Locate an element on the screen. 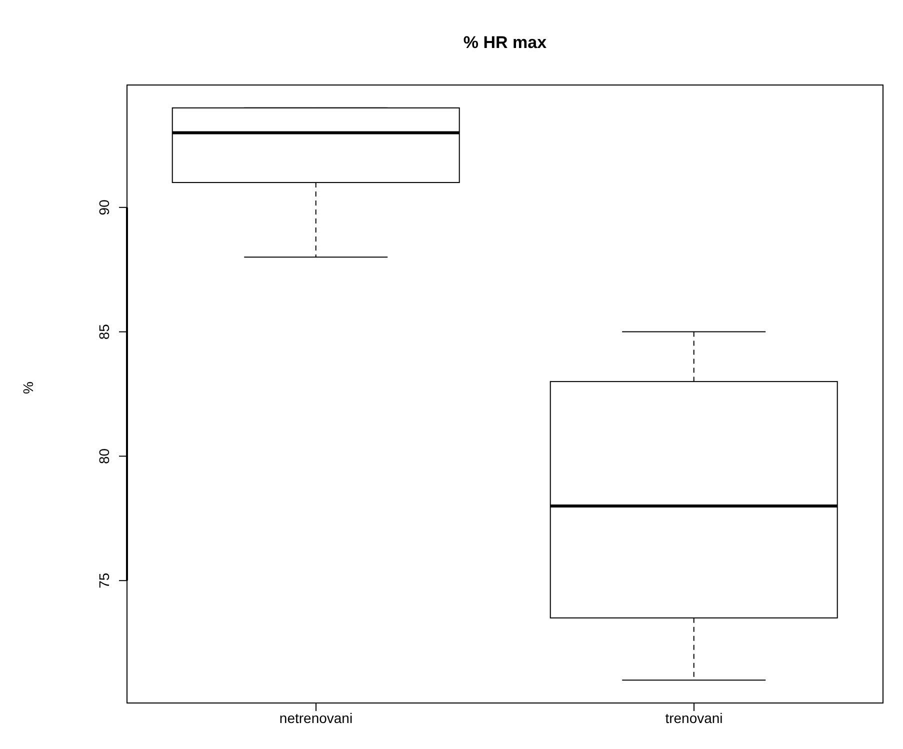  y-tick-label: 85 is located at coordinates (104, 332).